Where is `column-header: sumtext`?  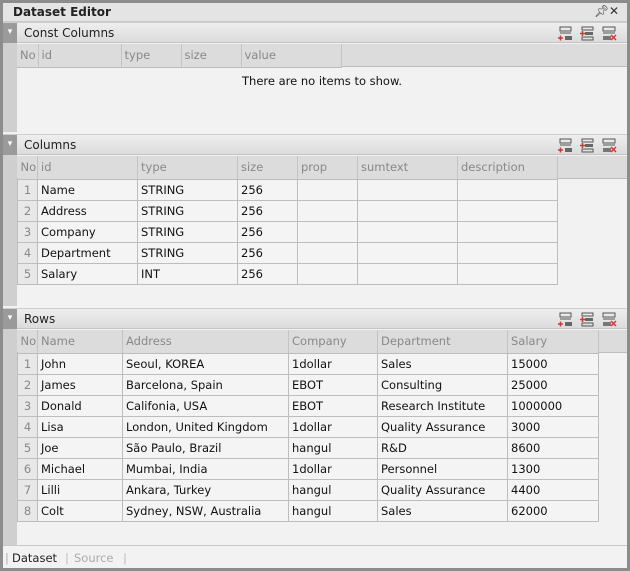
column-header: sumtext is located at coordinates (407, 168).